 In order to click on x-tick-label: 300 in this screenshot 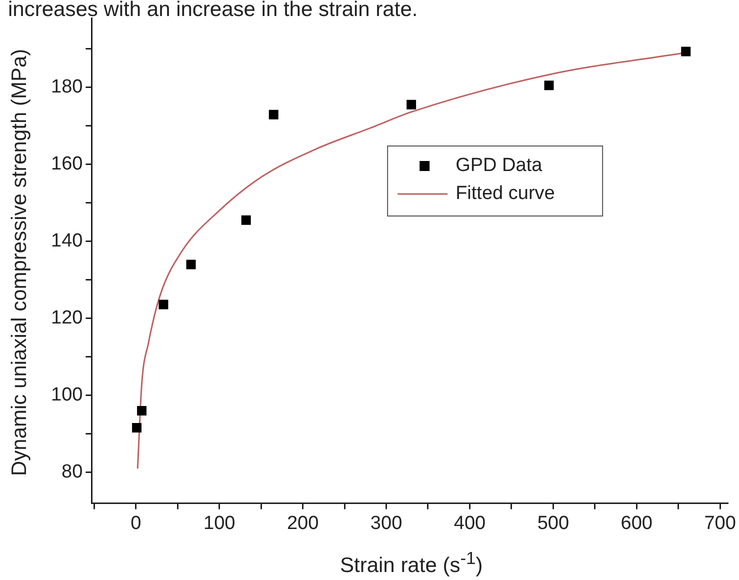, I will do `click(386, 523)`.